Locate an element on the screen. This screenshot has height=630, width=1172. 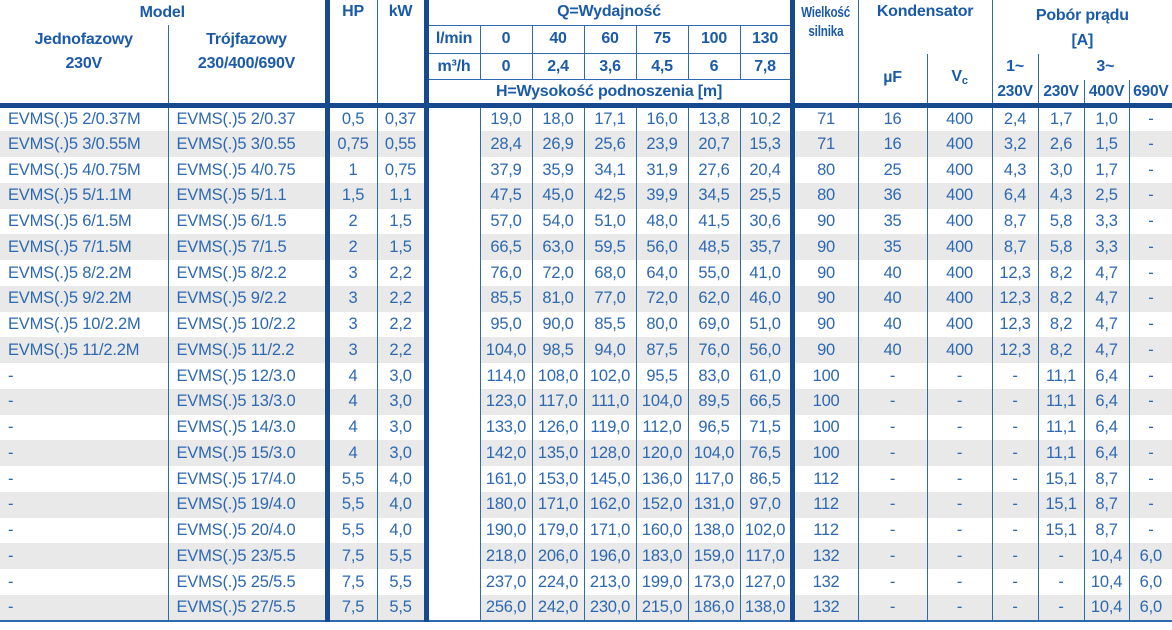
h-value-cell: 95,5 is located at coordinates (662, 376).